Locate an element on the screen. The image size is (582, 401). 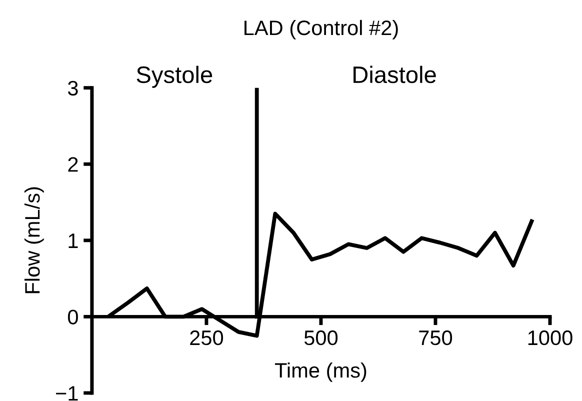
text: Diastole is located at coordinates (395, 75).